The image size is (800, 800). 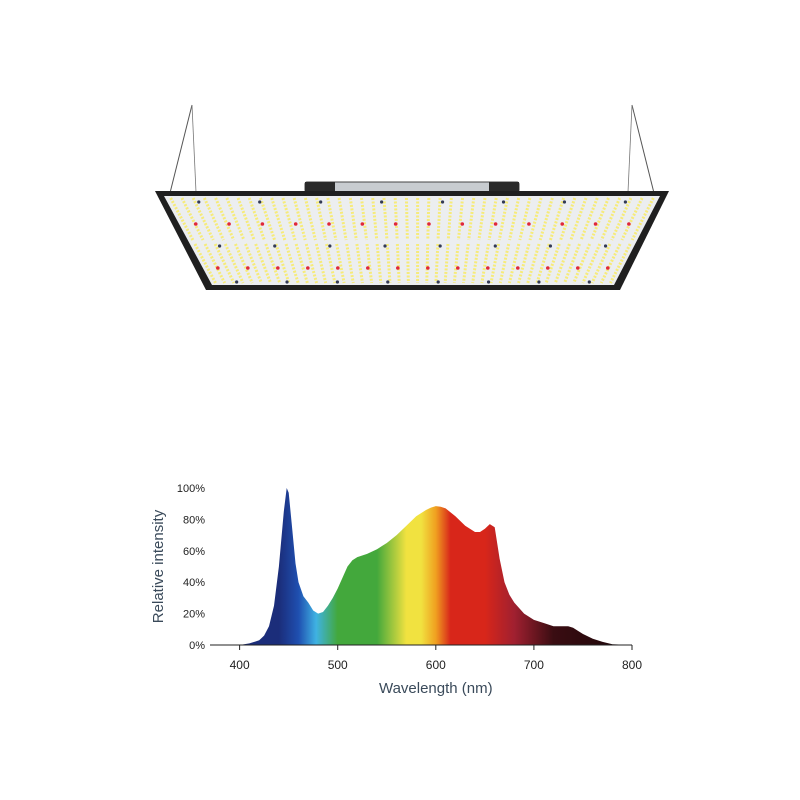 I want to click on x-tick-label: 600, so click(x=436, y=665).